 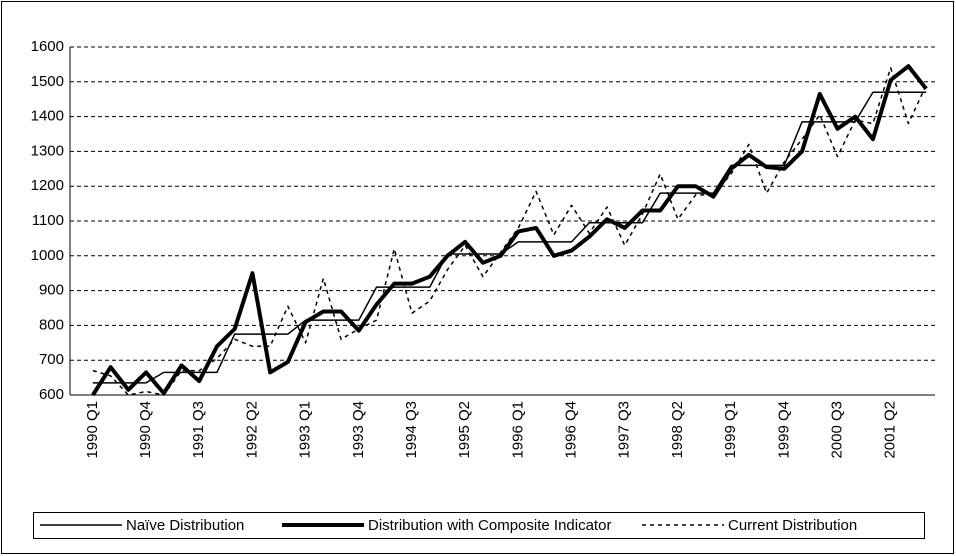 What do you see at coordinates (783, 430) in the screenshot?
I see `x-tick-label: 1999 Q4` at bounding box center [783, 430].